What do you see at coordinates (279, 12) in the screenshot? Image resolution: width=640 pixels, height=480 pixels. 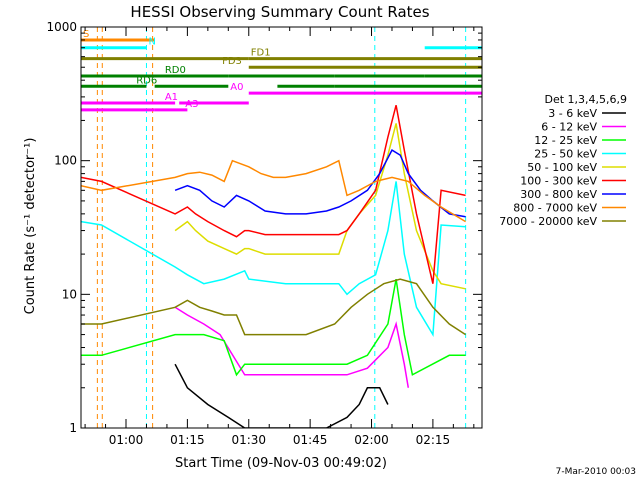 I see `chart-title: HESSI Observing Summary Count Rates` at bounding box center [279, 12].